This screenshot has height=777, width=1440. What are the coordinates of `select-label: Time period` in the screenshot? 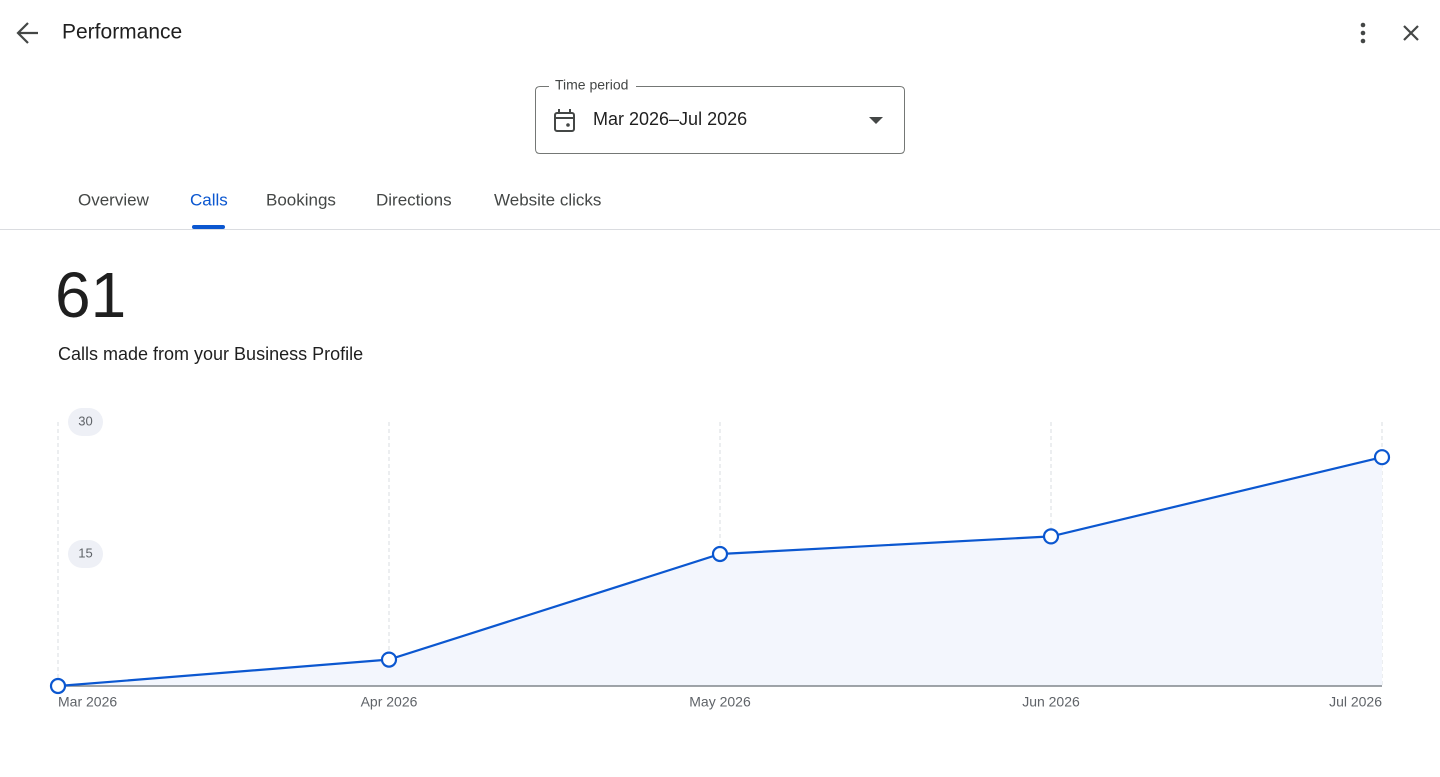 It's located at (591, 85).